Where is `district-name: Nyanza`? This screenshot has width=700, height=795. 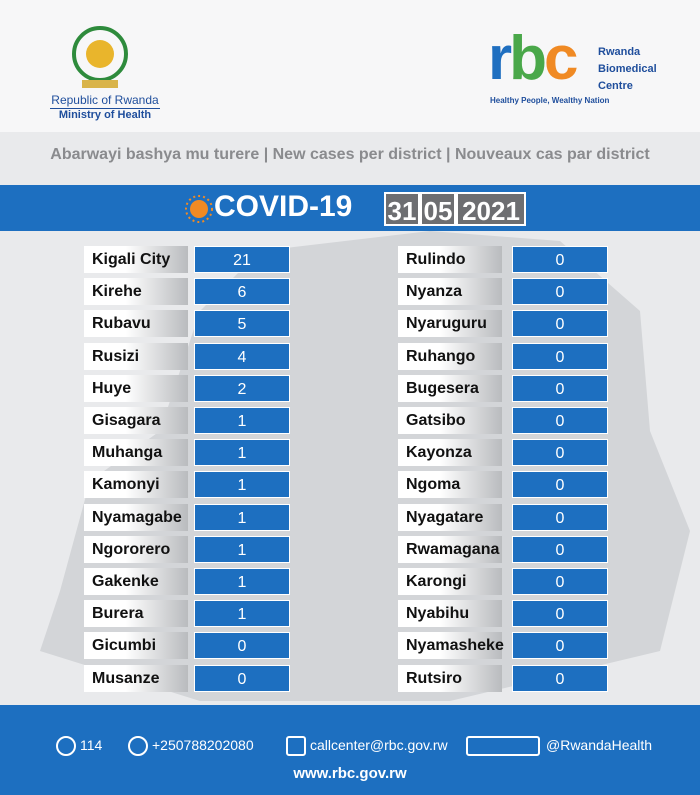
district-name: Nyanza is located at coordinates (450, 292).